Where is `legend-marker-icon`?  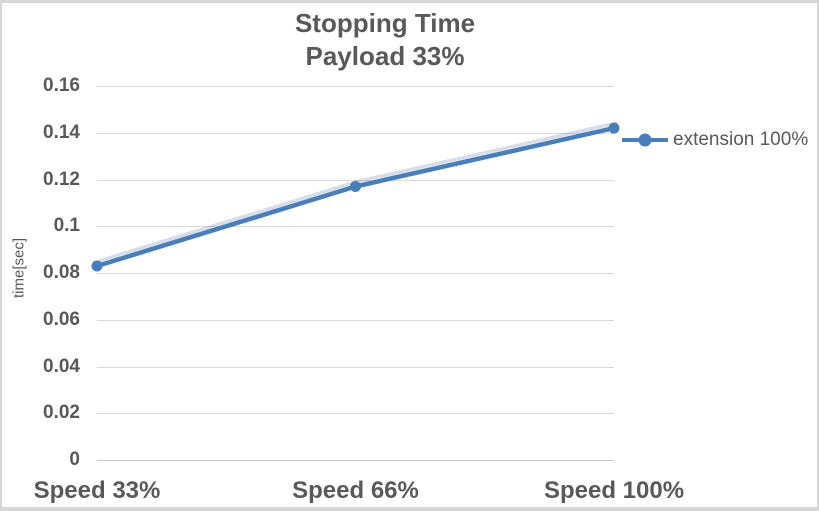
legend-marker-icon is located at coordinates (645, 140).